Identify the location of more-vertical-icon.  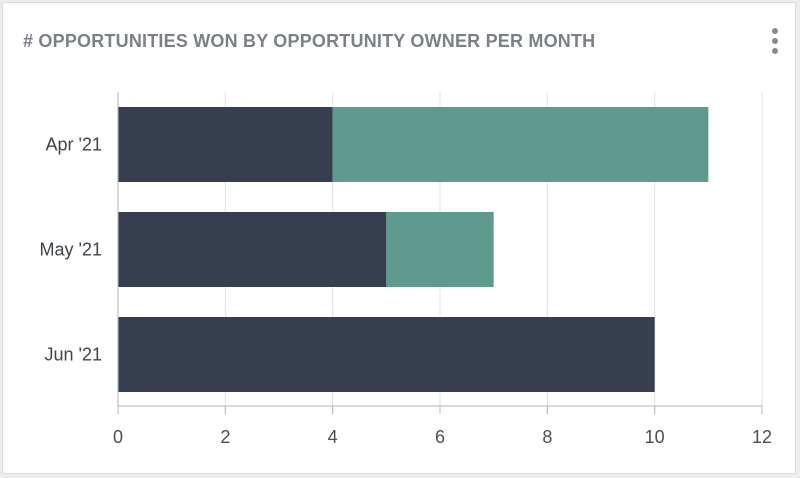
(775, 41).